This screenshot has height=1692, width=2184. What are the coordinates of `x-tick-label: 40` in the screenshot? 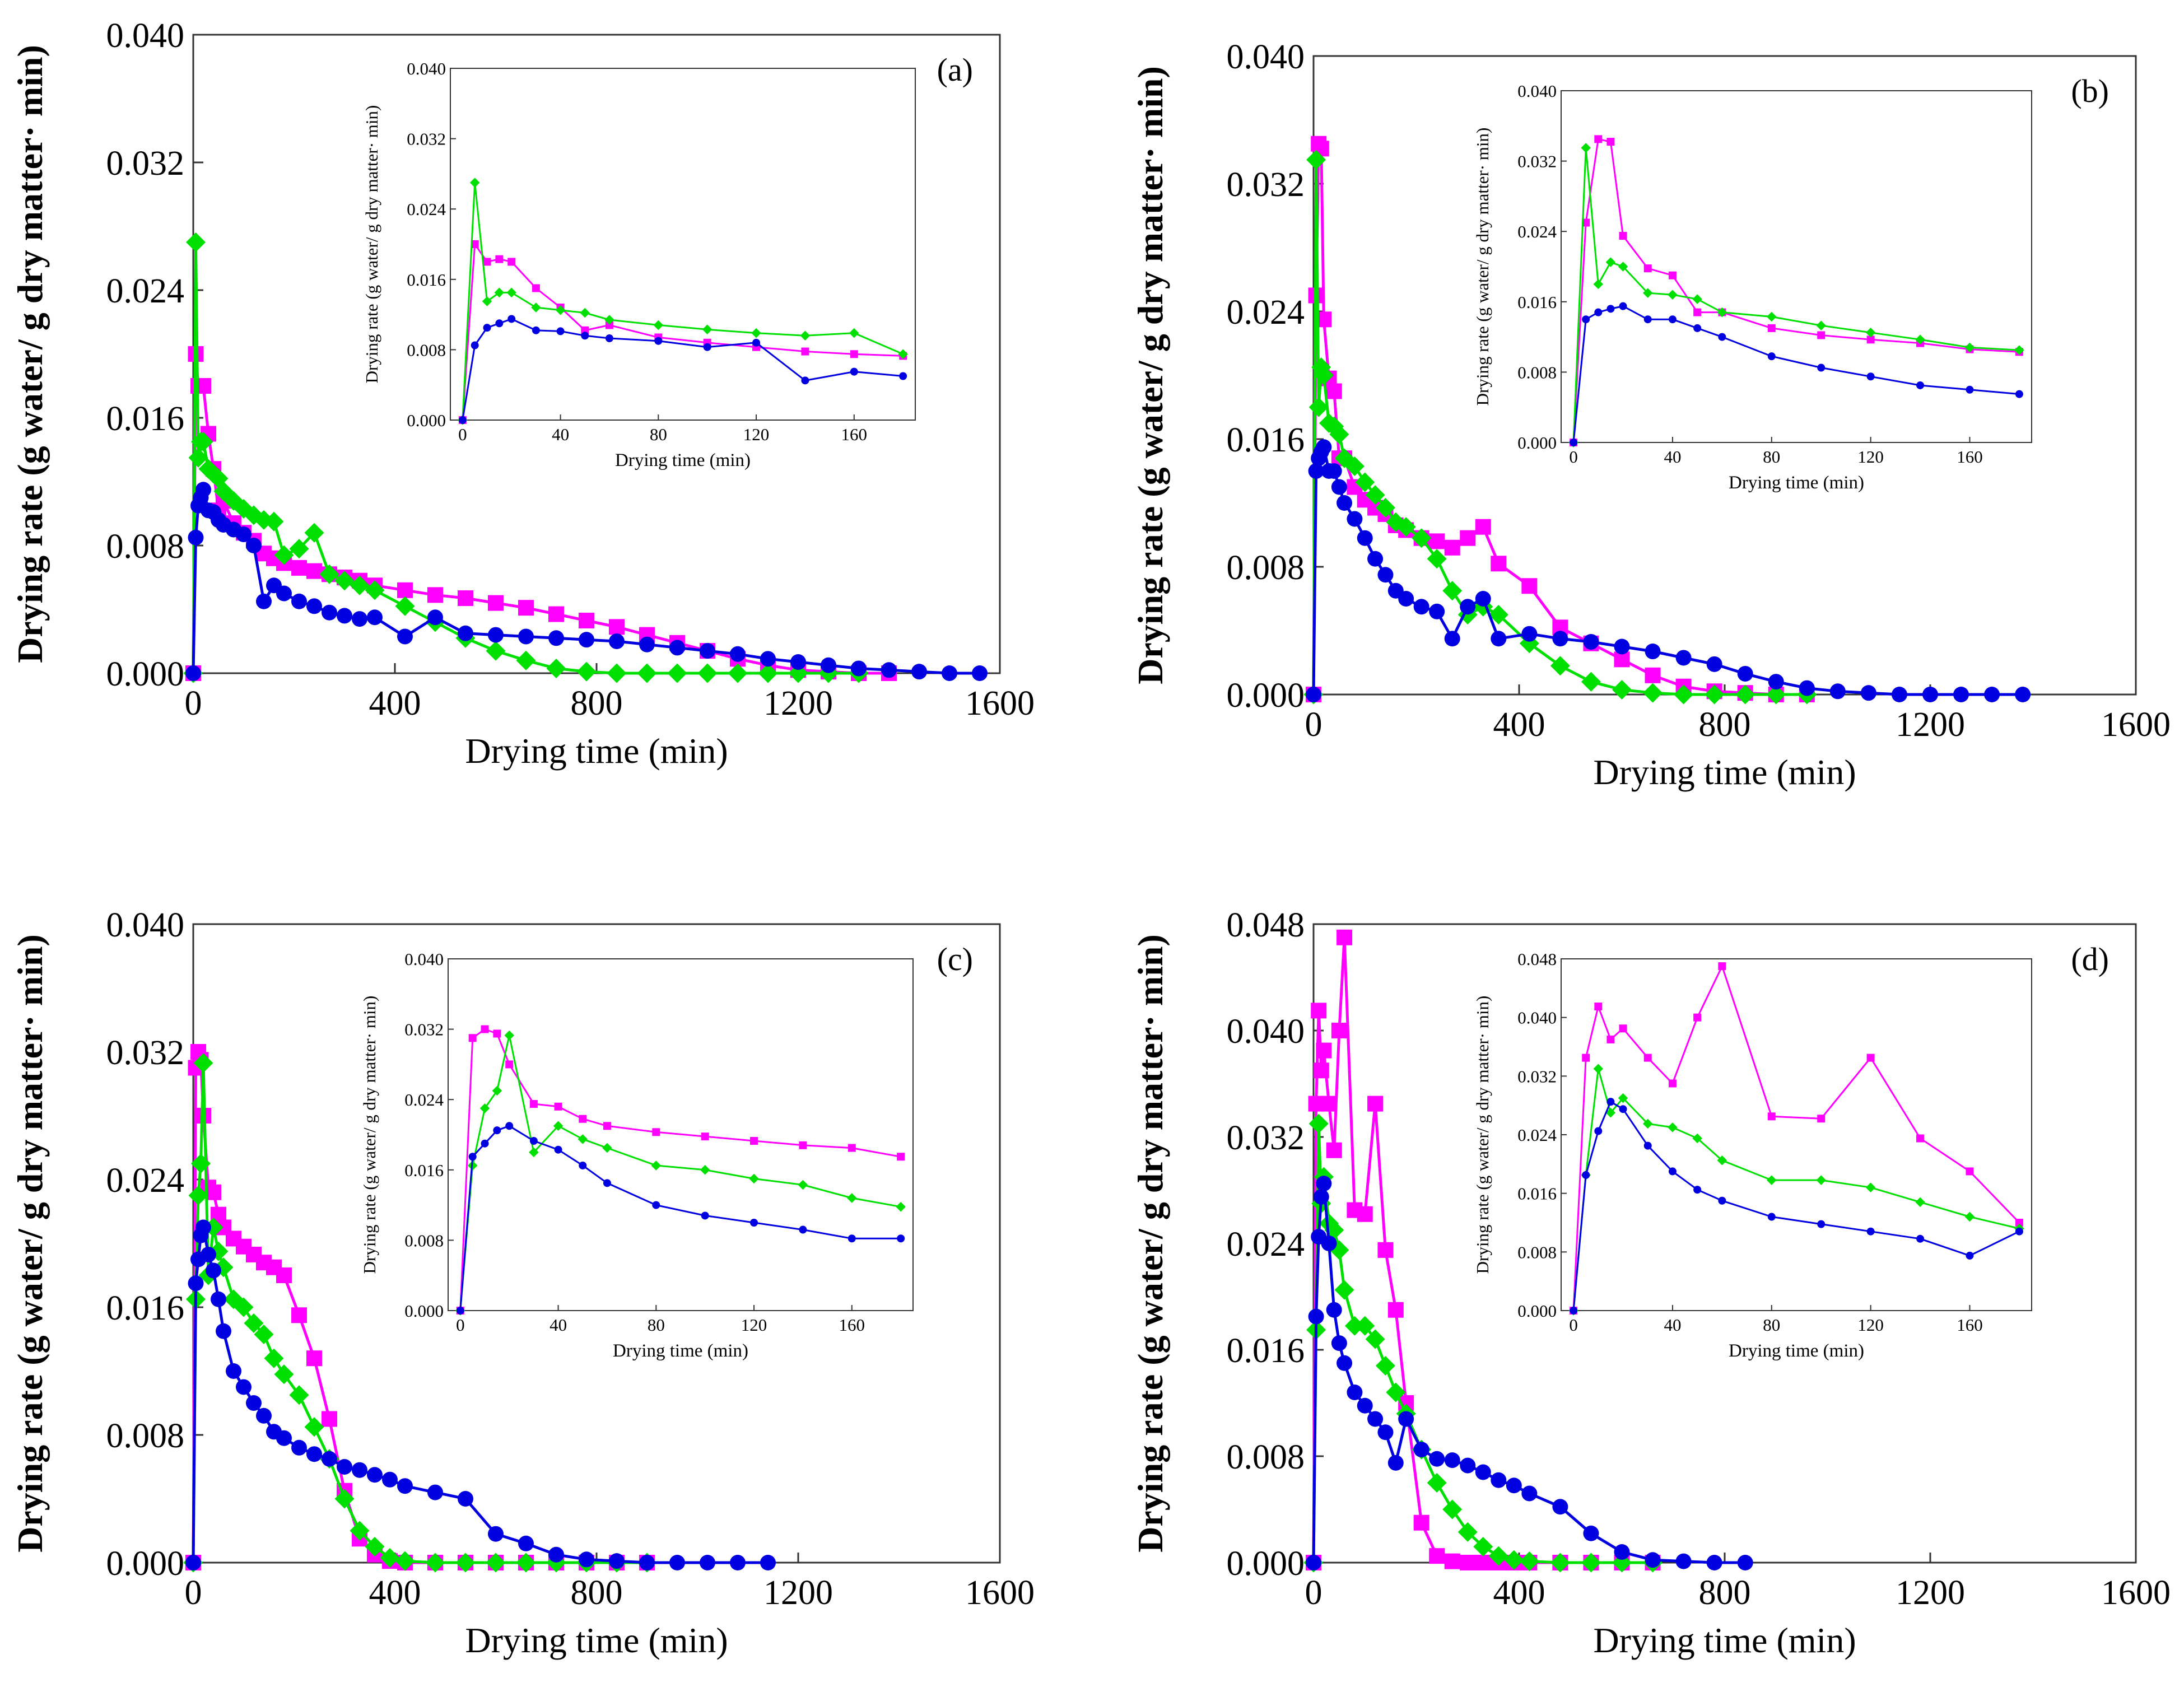 It's located at (561, 434).